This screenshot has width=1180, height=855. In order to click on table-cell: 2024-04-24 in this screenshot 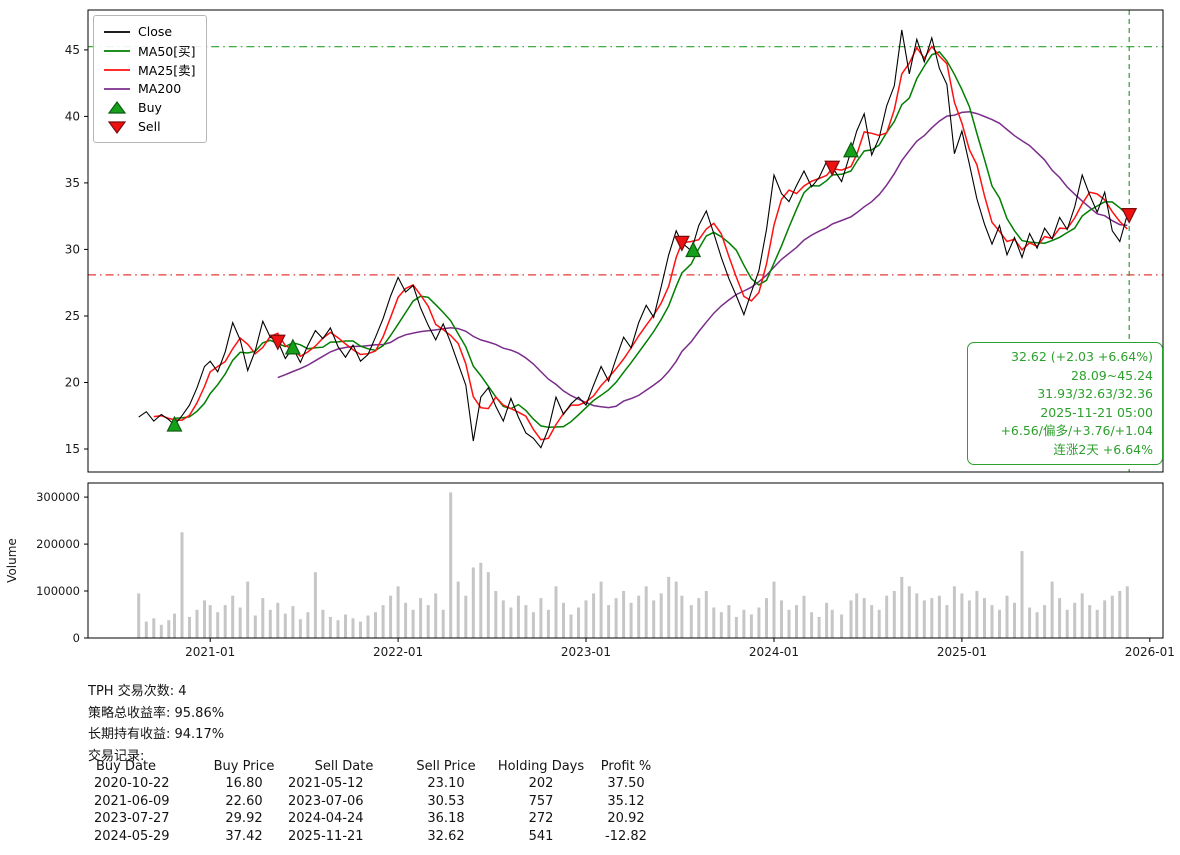, I will do `click(326, 819)`.